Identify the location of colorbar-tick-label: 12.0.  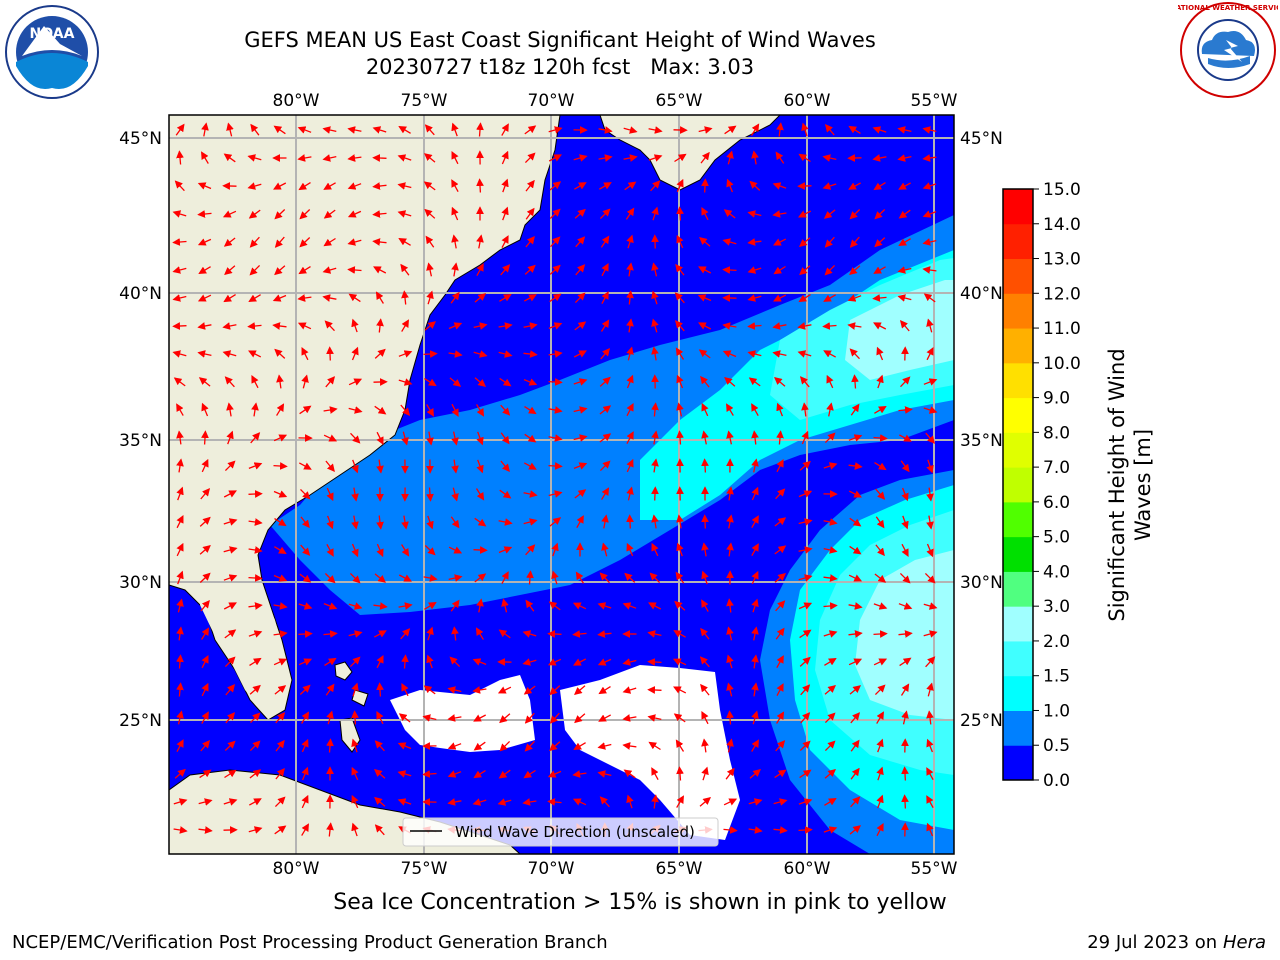
(1062, 294).